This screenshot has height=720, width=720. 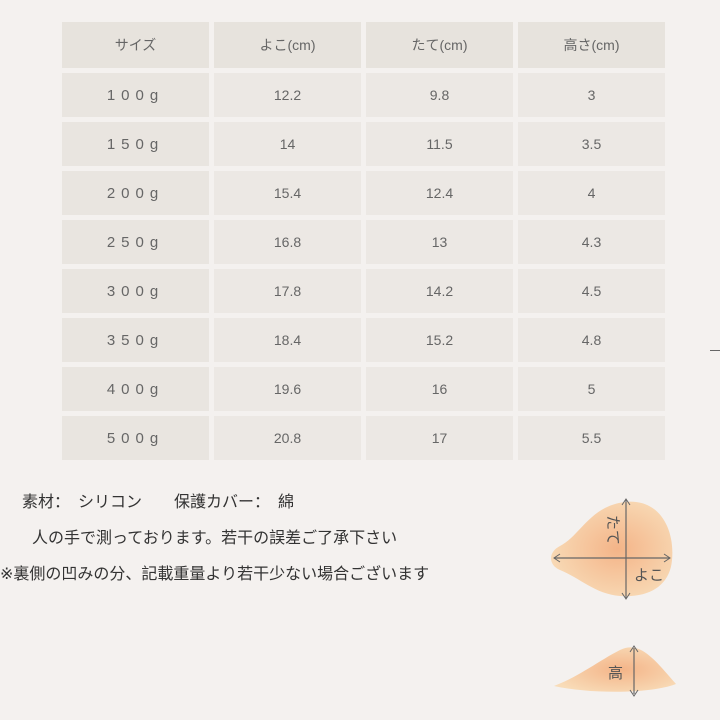 I want to click on cell-depth: 4, so click(x=591, y=193).